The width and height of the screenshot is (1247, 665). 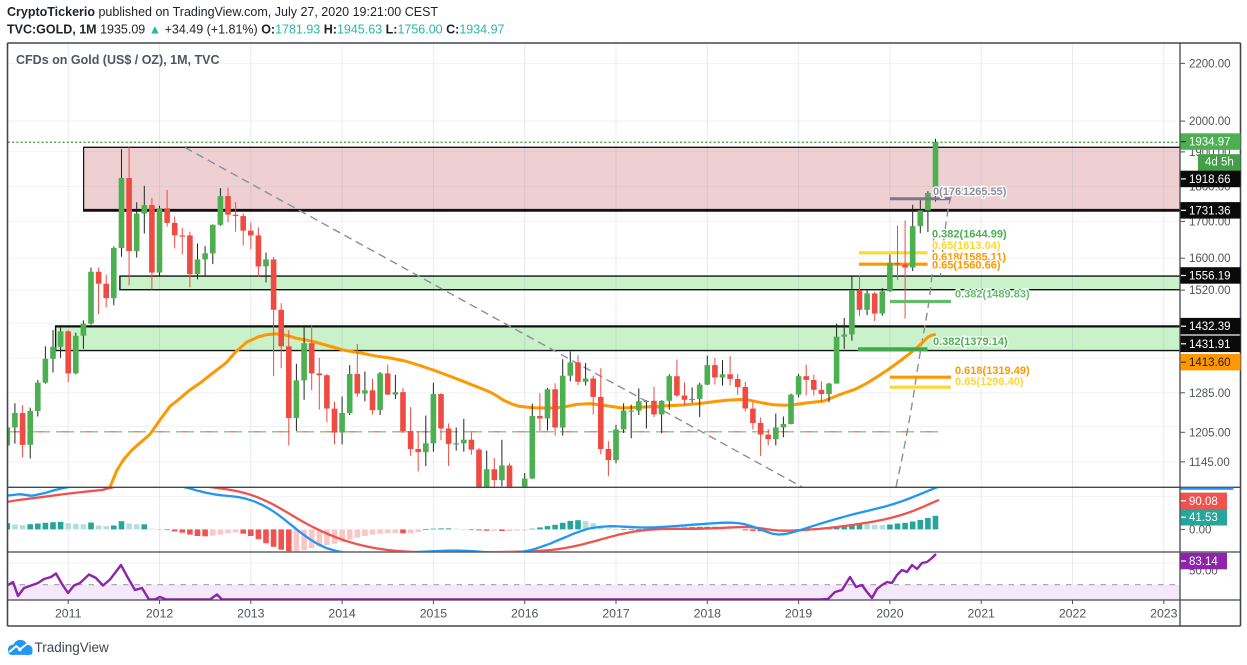 I want to click on svg-text:CFDs on Gold (US$ / OZ), 1M, T: CFDs on Gold (US$ / OZ), 1M, TVC, so click(x=117, y=60).